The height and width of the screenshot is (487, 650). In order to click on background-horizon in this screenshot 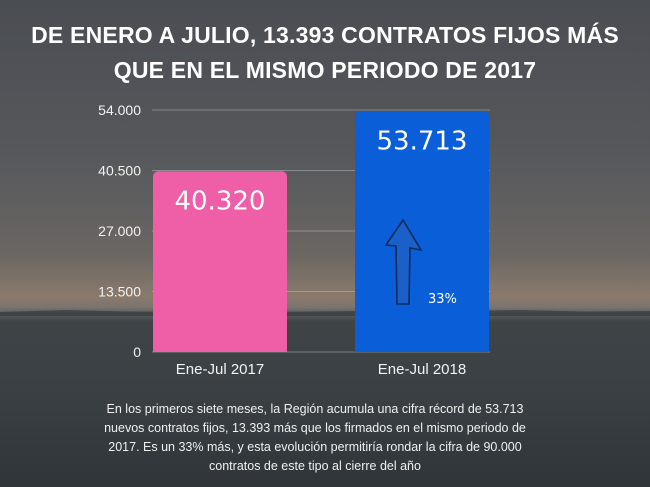, I will do `click(325, 312)`.